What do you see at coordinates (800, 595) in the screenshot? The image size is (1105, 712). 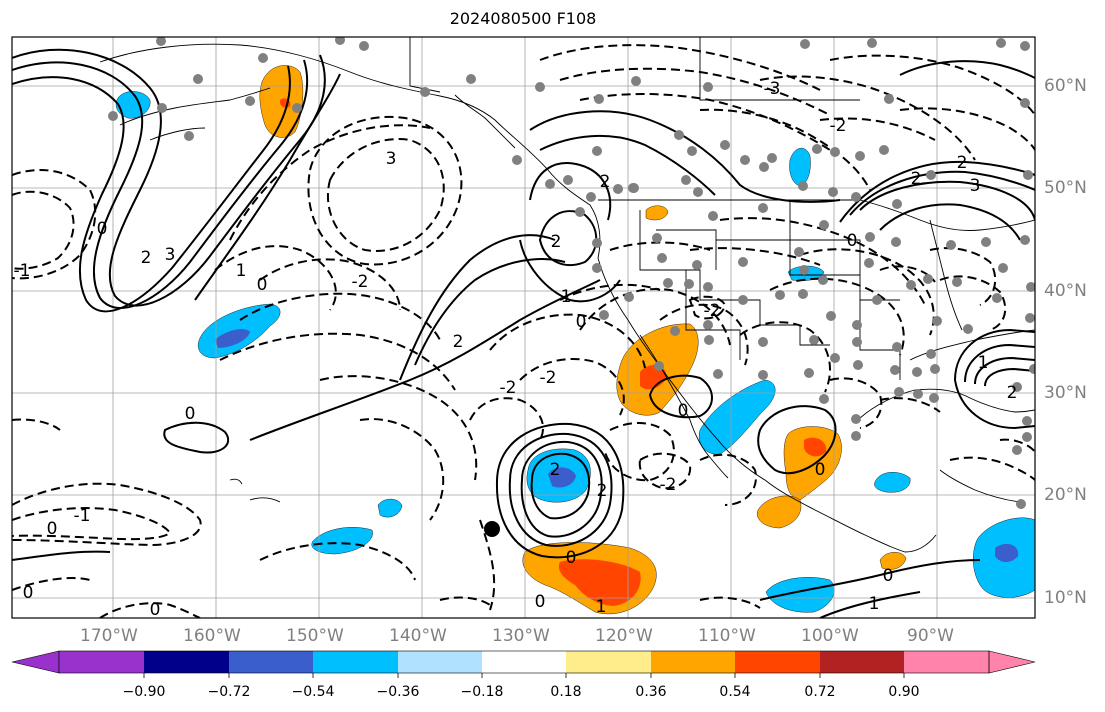 I see `shaded-region-southern-mexico-cold` at bounding box center [800, 595].